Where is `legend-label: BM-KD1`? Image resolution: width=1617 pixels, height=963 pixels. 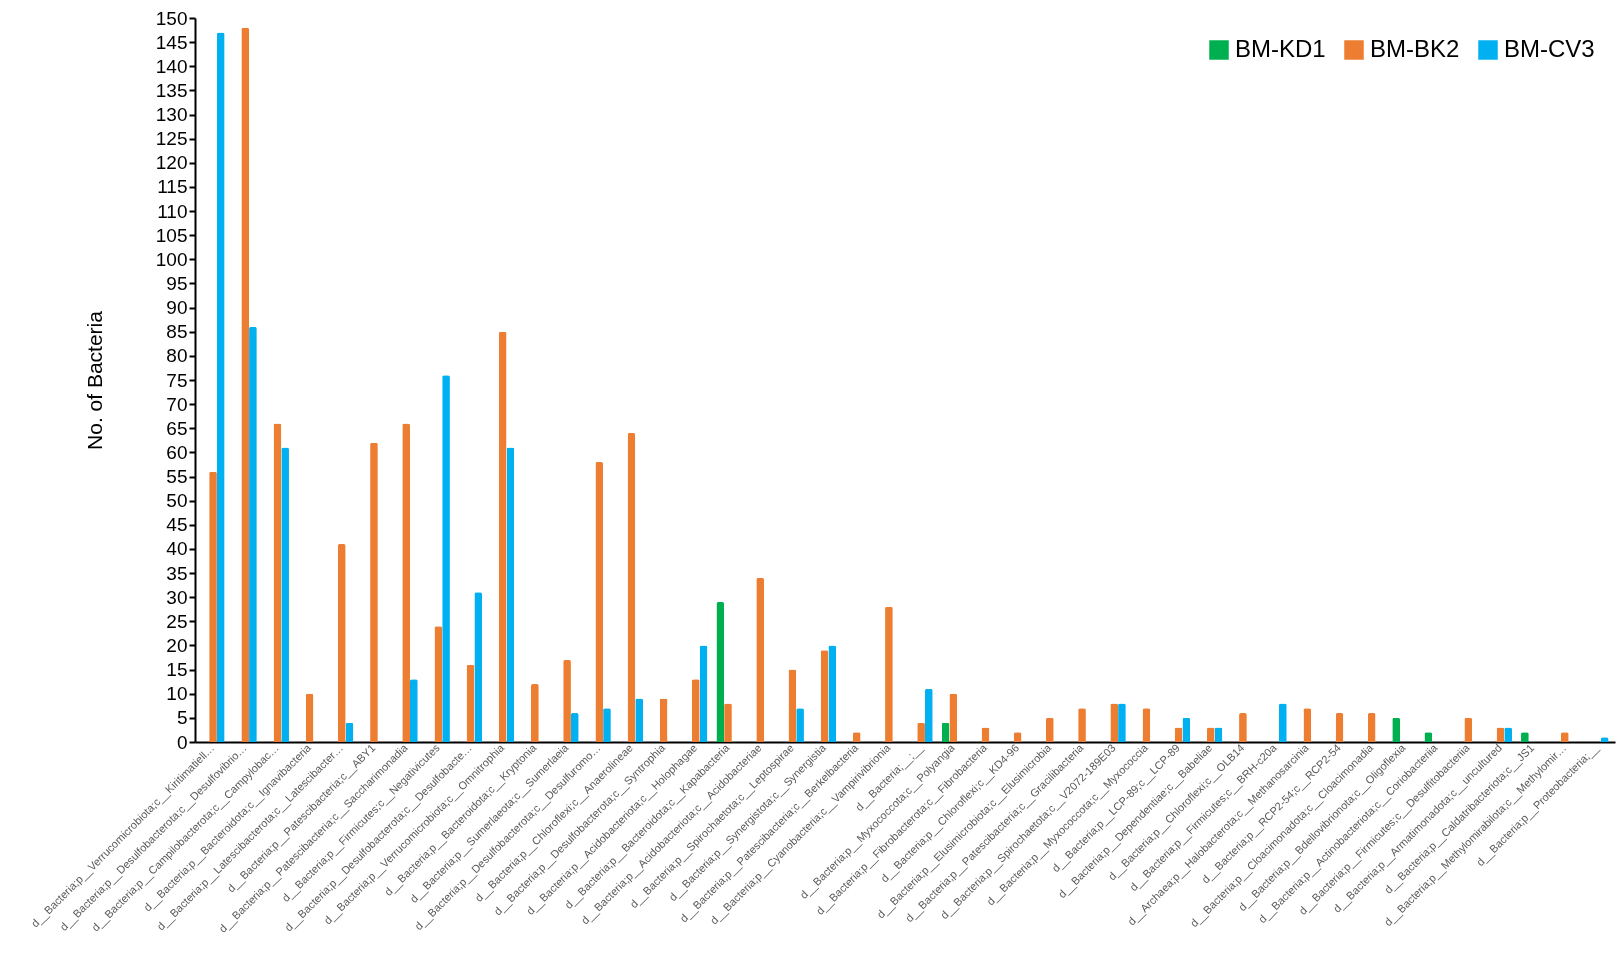
legend-label: BM-KD1 is located at coordinates (1280, 48).